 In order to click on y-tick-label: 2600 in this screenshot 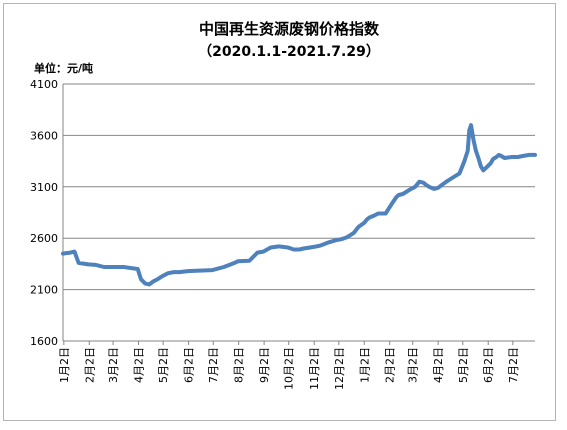, I will do `click(44, 238)`.